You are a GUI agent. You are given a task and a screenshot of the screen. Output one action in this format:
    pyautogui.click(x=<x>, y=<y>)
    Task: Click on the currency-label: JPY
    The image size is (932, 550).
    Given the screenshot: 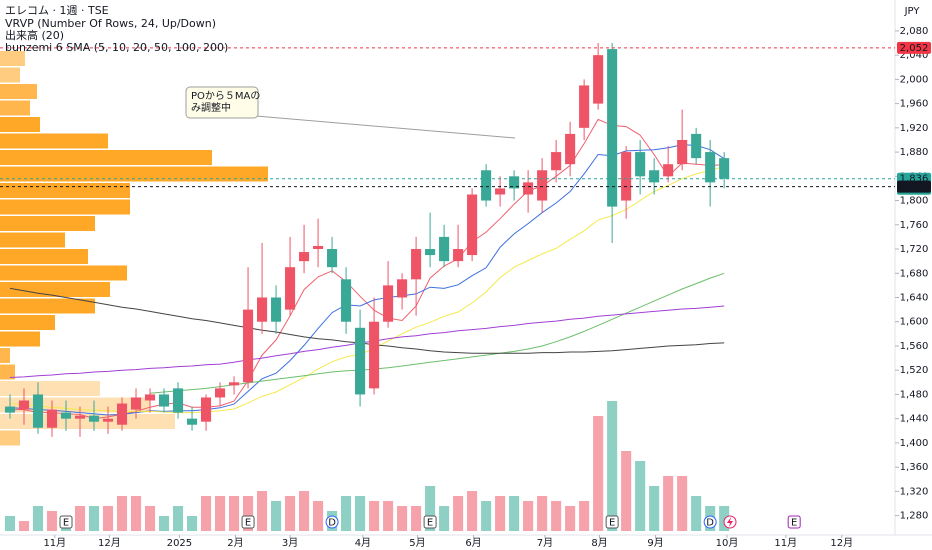 What is the action you would take?
    pyautogui.click(x=912, y=11)
    